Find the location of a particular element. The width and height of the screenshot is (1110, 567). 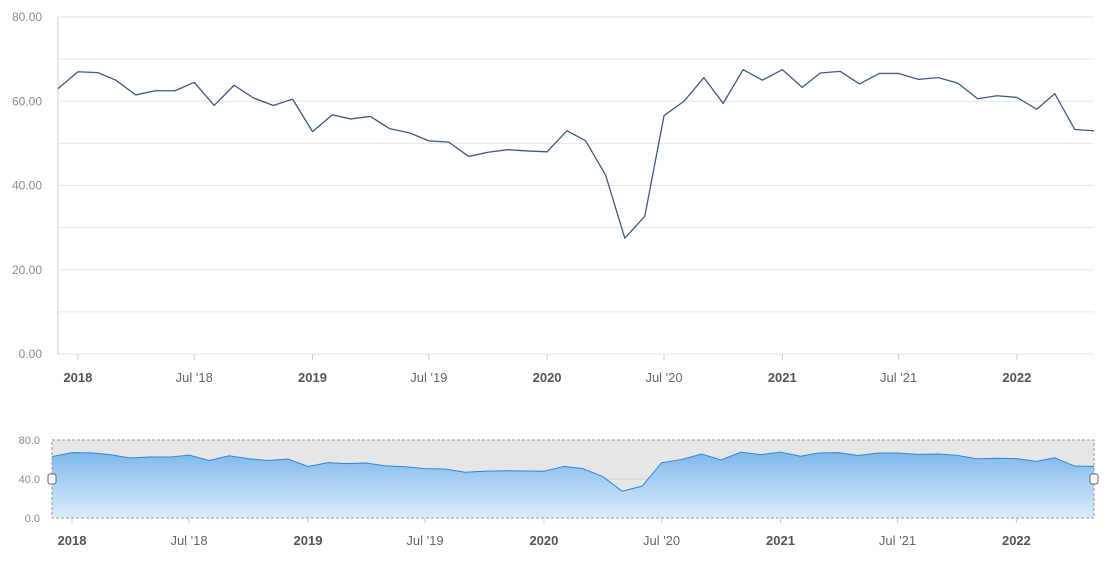

navigator-line is located at coordinates (573, 471).